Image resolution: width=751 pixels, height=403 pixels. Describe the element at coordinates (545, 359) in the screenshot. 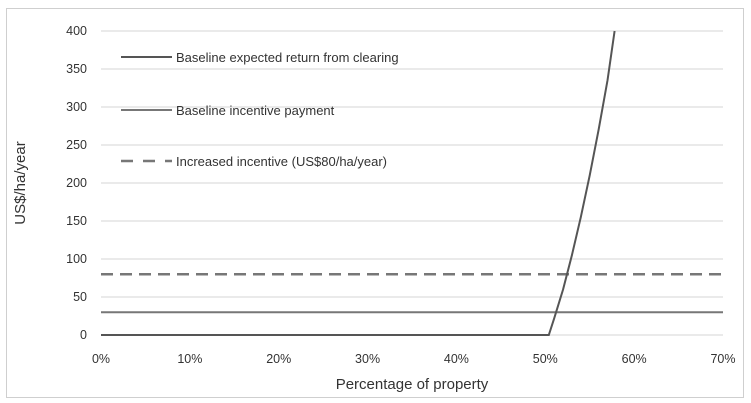

I see `x-tick-label: 50%` at that location.